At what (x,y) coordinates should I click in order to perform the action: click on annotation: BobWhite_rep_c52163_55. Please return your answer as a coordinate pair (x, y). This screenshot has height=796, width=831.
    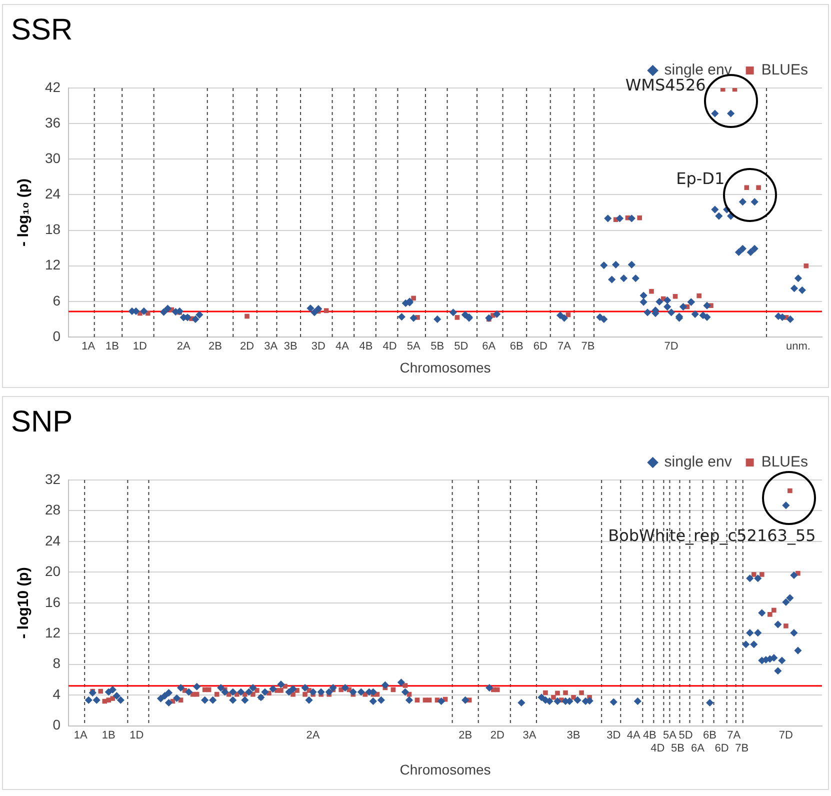
    Looking at the image, I should click on (712, 535).